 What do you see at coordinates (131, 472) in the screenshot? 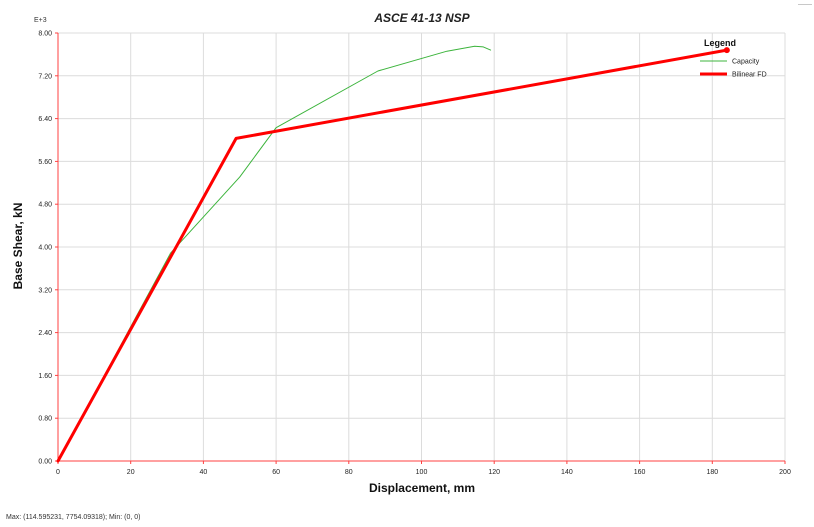
I see `x-tick-label: 20` at bounding box center [131, 472].